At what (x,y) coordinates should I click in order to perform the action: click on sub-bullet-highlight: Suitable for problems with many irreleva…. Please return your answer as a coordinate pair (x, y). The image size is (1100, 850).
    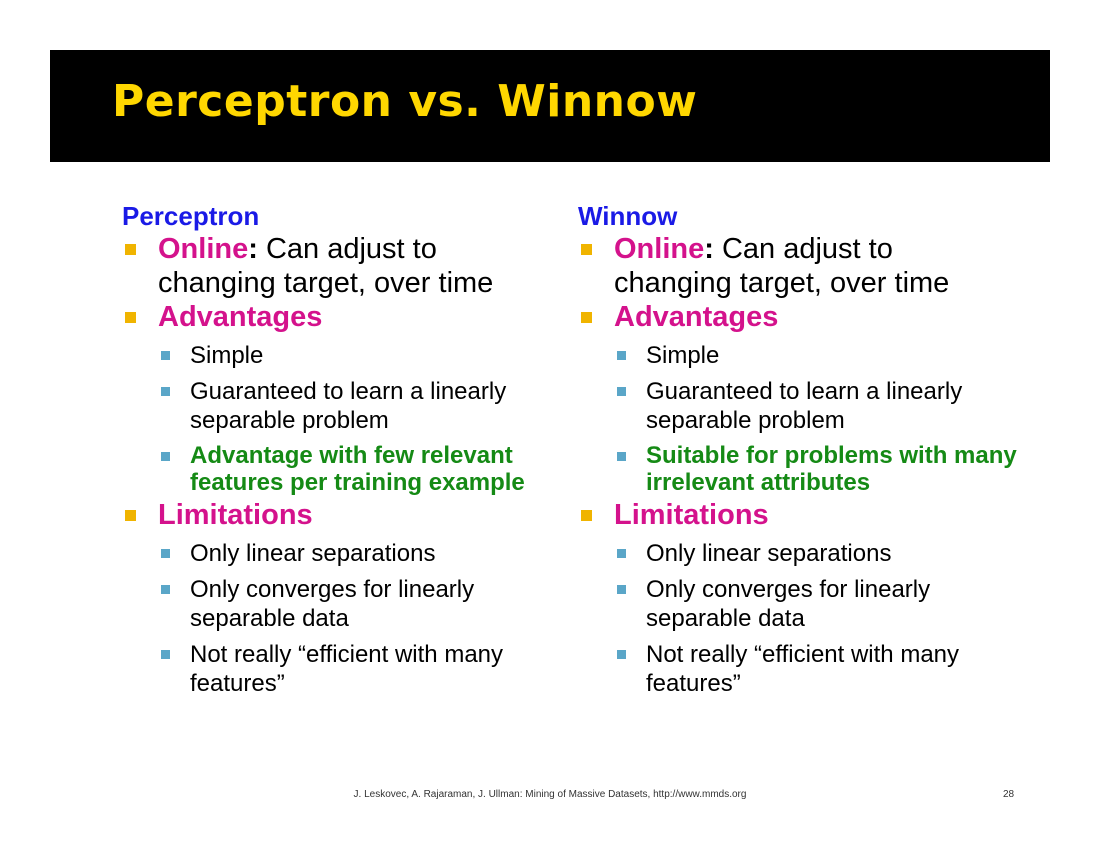
    Looking at the image, I should click on (816, 469).